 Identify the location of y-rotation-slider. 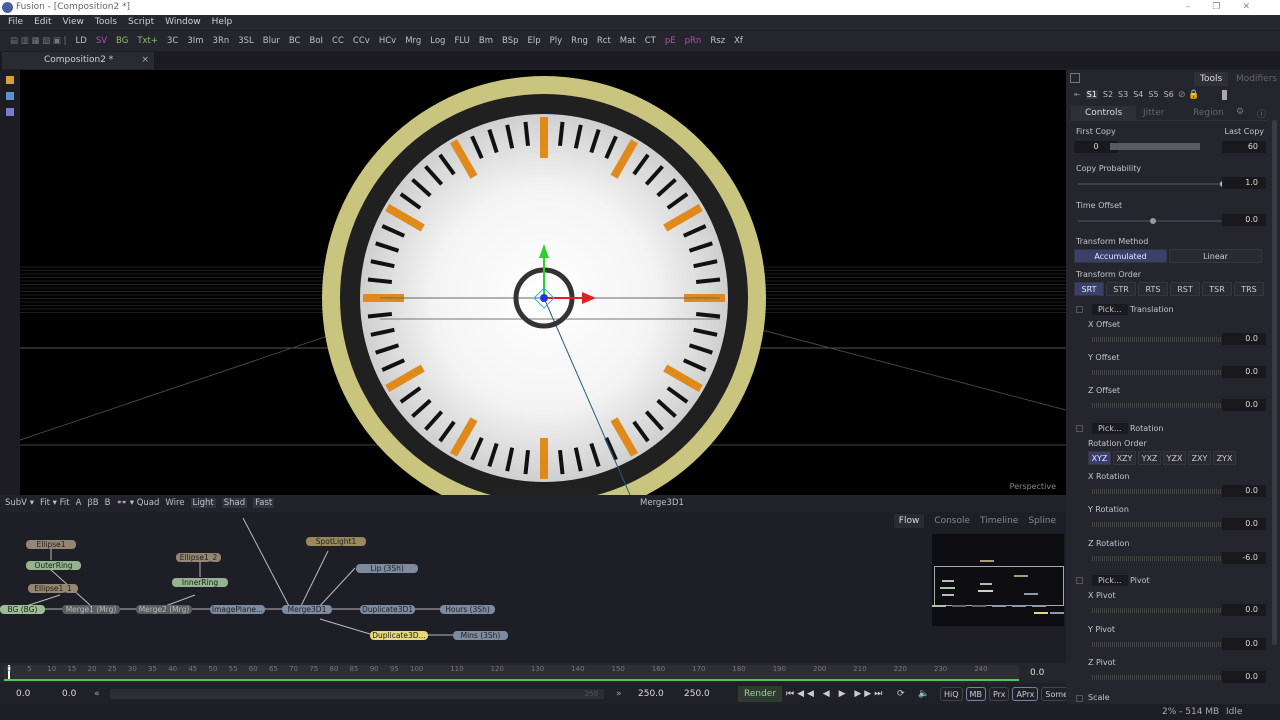
(1158, 524).